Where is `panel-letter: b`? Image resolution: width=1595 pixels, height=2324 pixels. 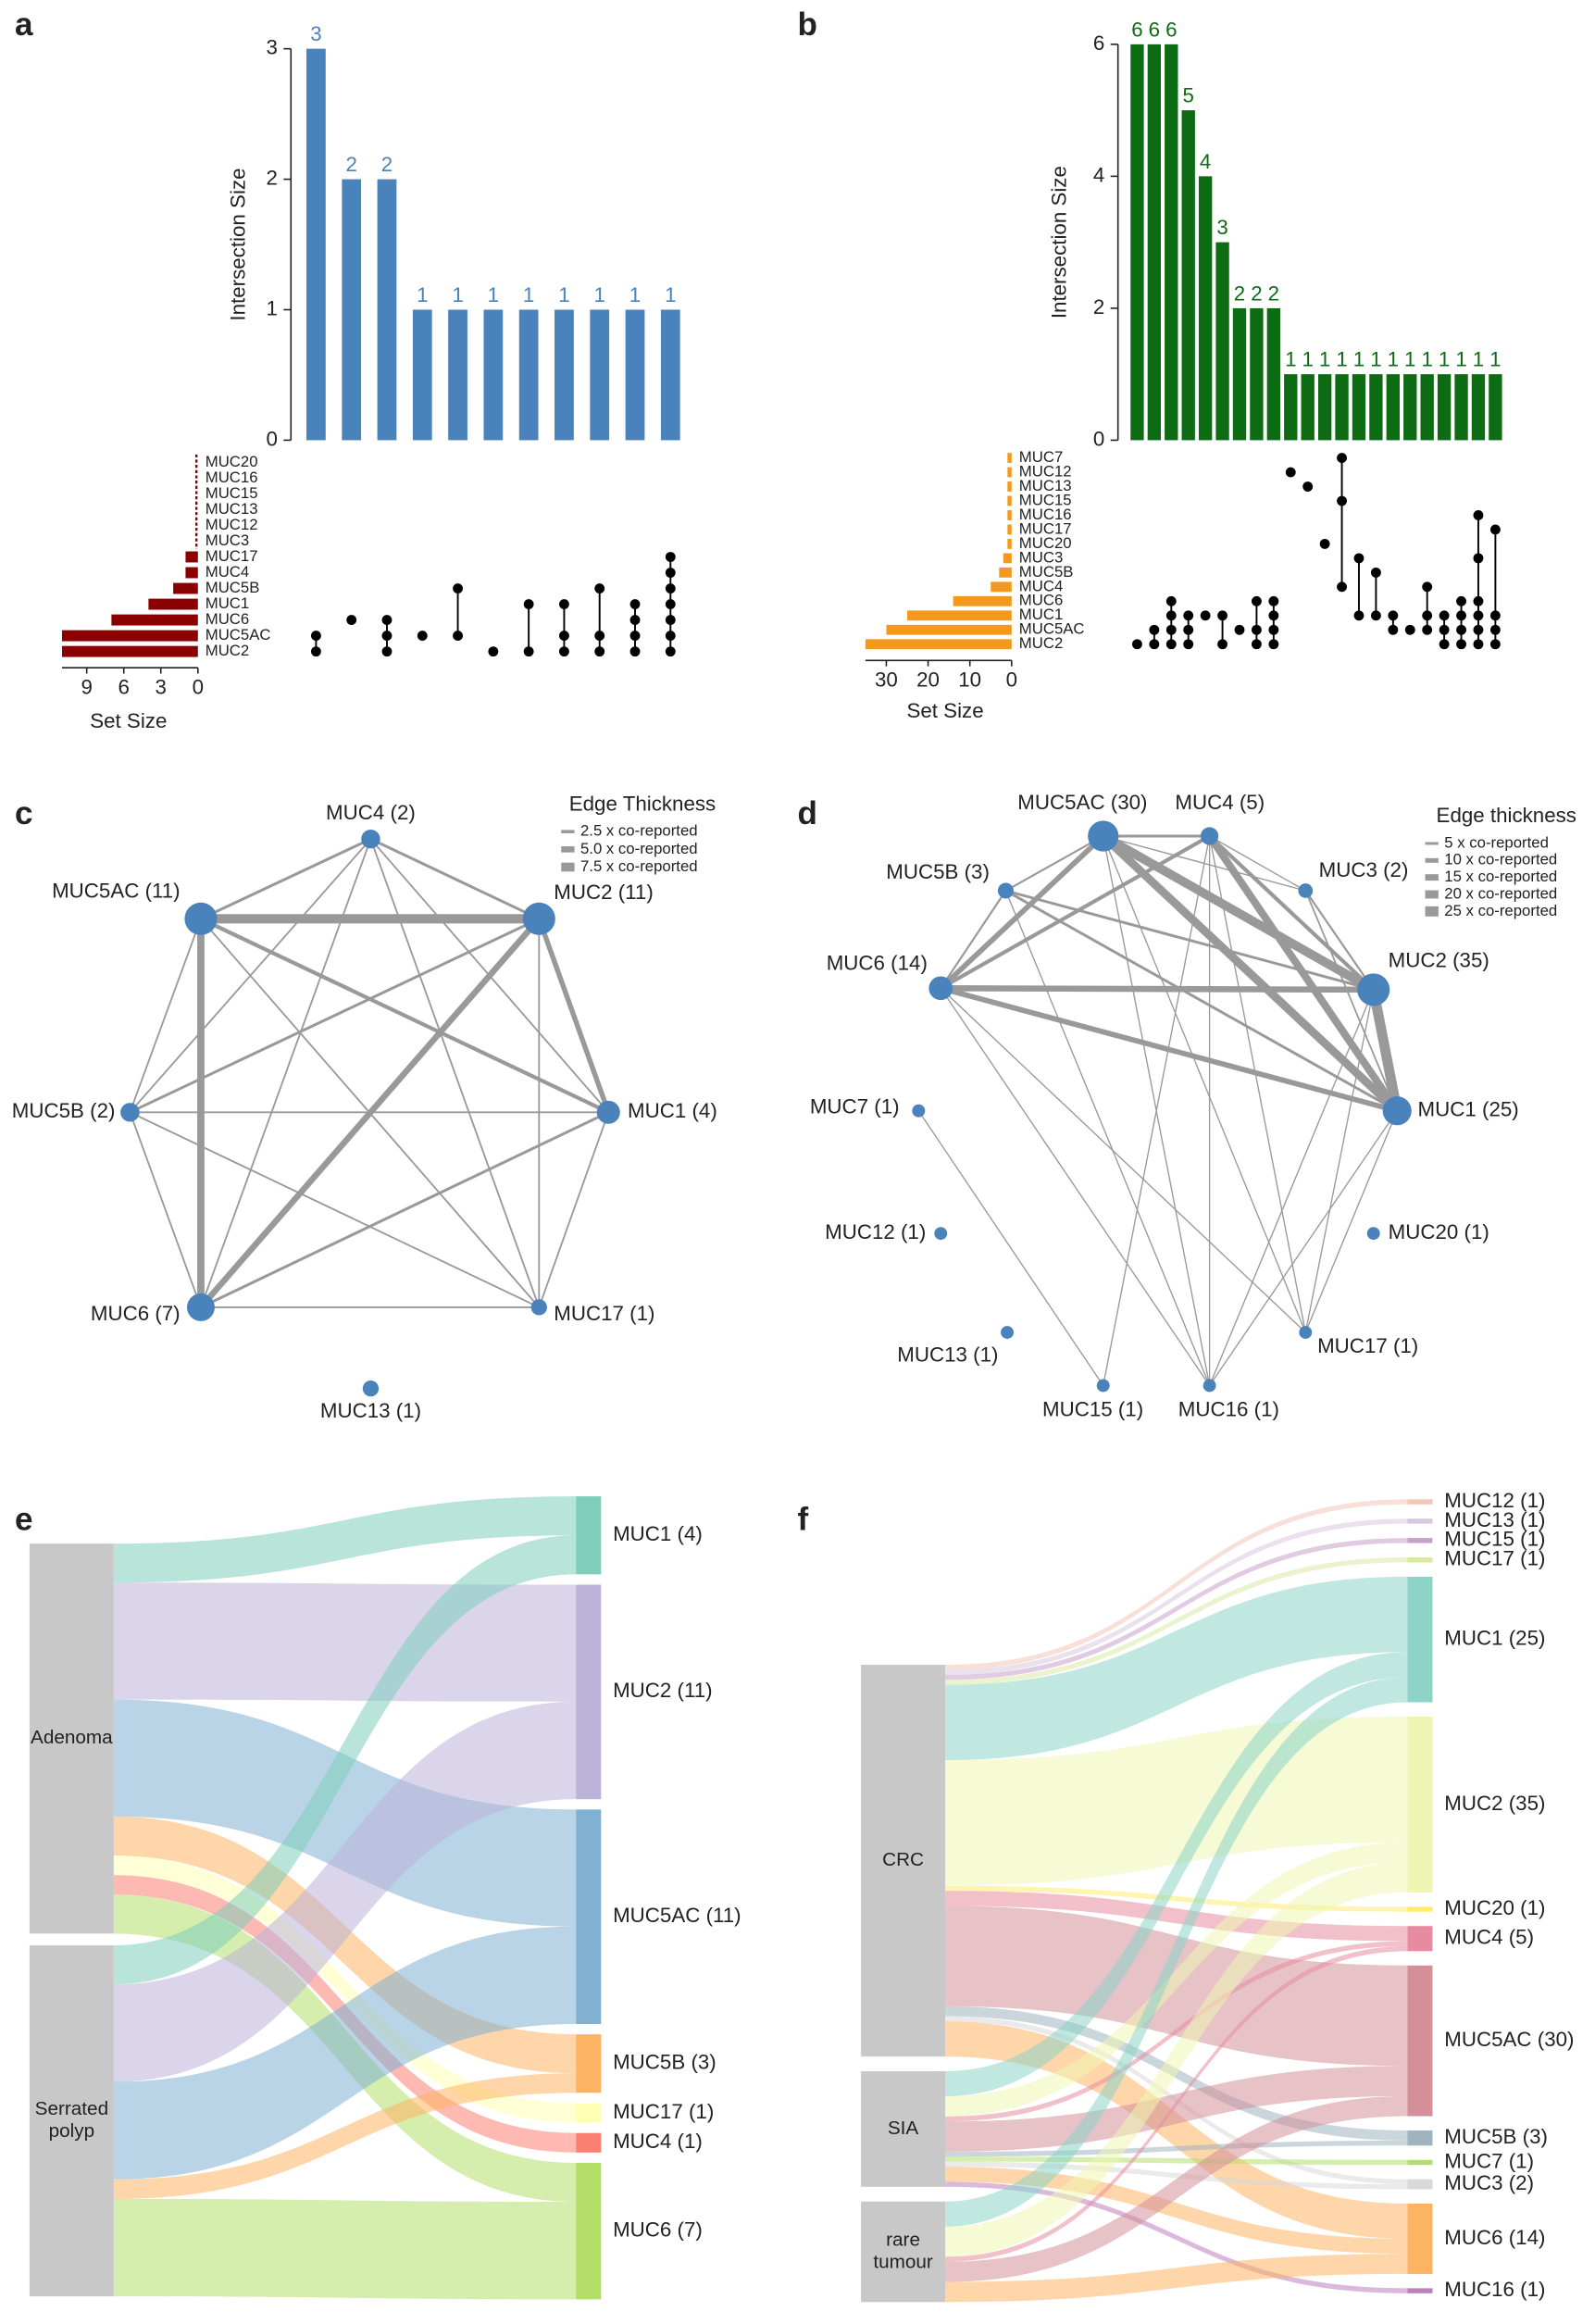
panel-letter: b is located at coordinates (807, 24).